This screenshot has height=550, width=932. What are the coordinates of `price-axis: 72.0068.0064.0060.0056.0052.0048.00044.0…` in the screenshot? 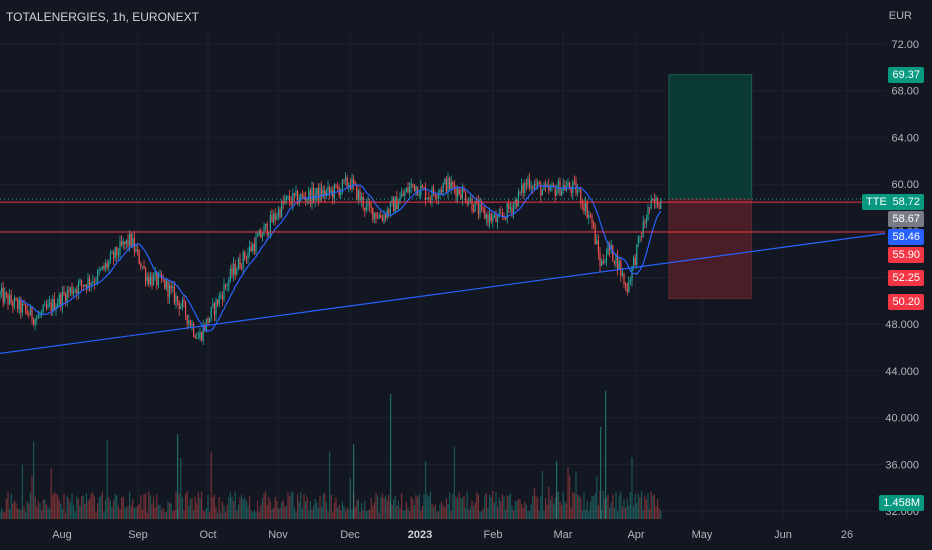 It's located at (902, 278).